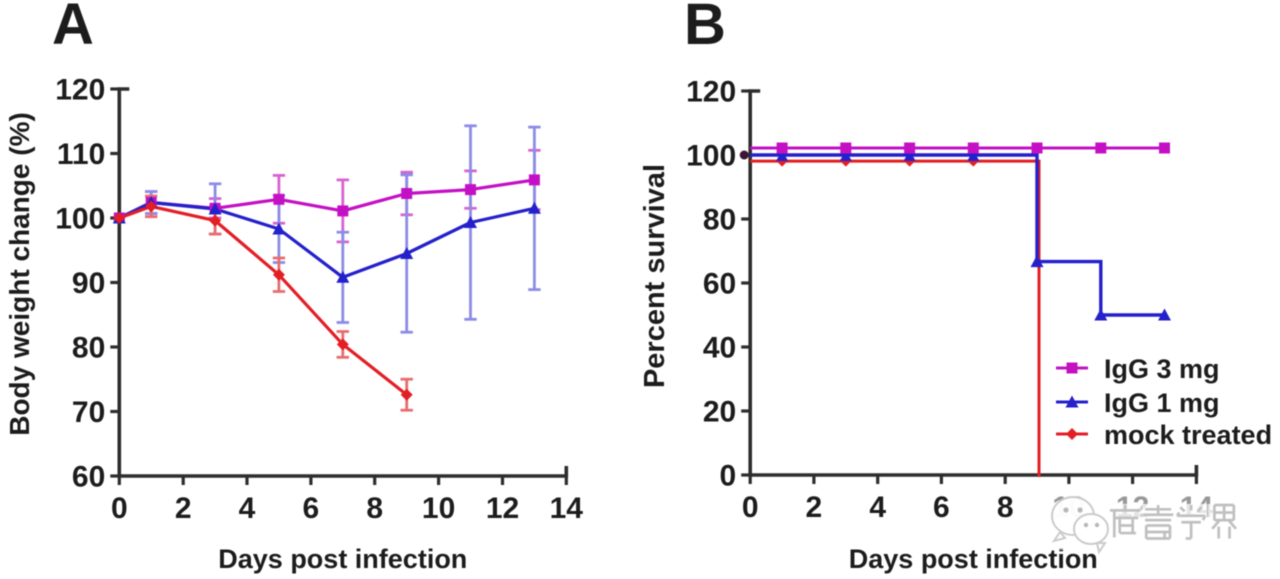 This screenshot has width=1280, height=579. Describe the element at coordinates (1162, 403) in the screenshot. I see `svg-text: IgG 1 mg` at that location.